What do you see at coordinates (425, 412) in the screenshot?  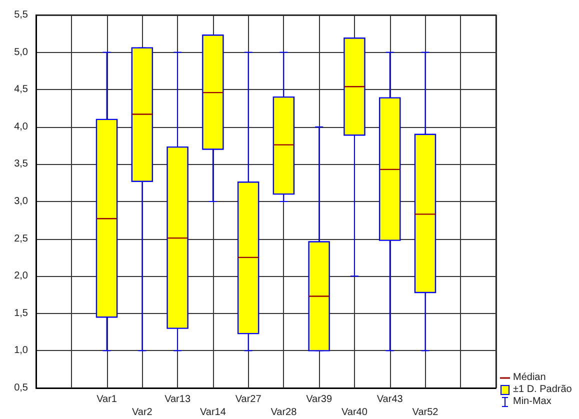 I see `x-tick-label: Var52` at bounding box center [425, 412].